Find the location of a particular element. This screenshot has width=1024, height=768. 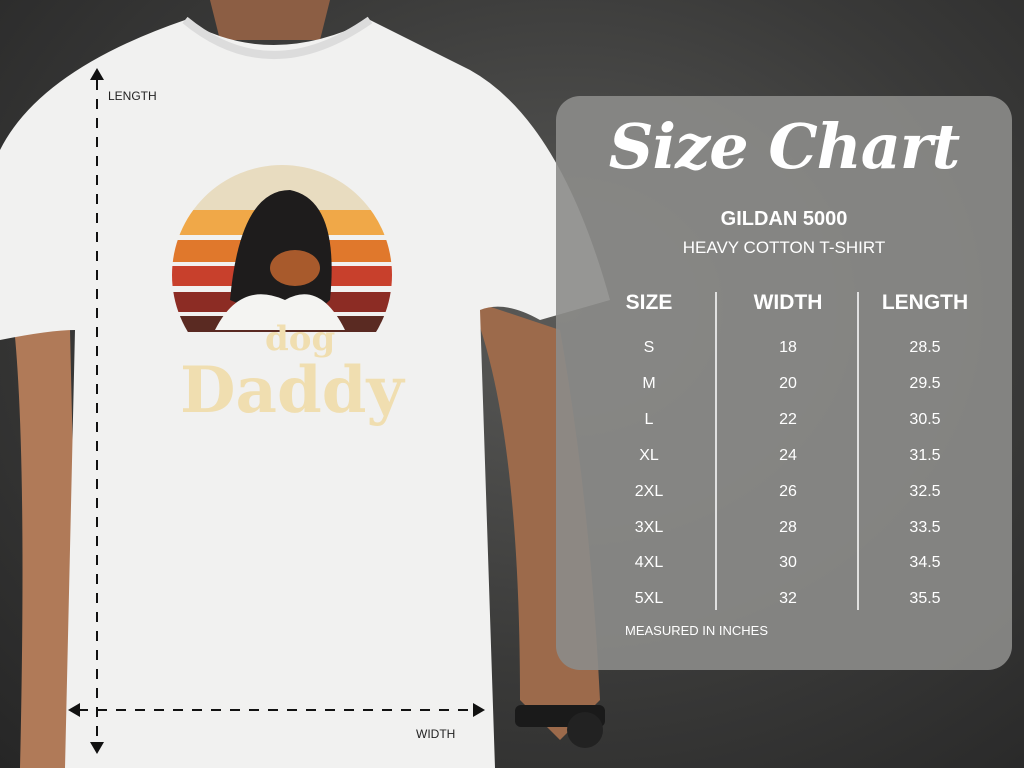

width-measure-line is located at coordinates (276, 710).